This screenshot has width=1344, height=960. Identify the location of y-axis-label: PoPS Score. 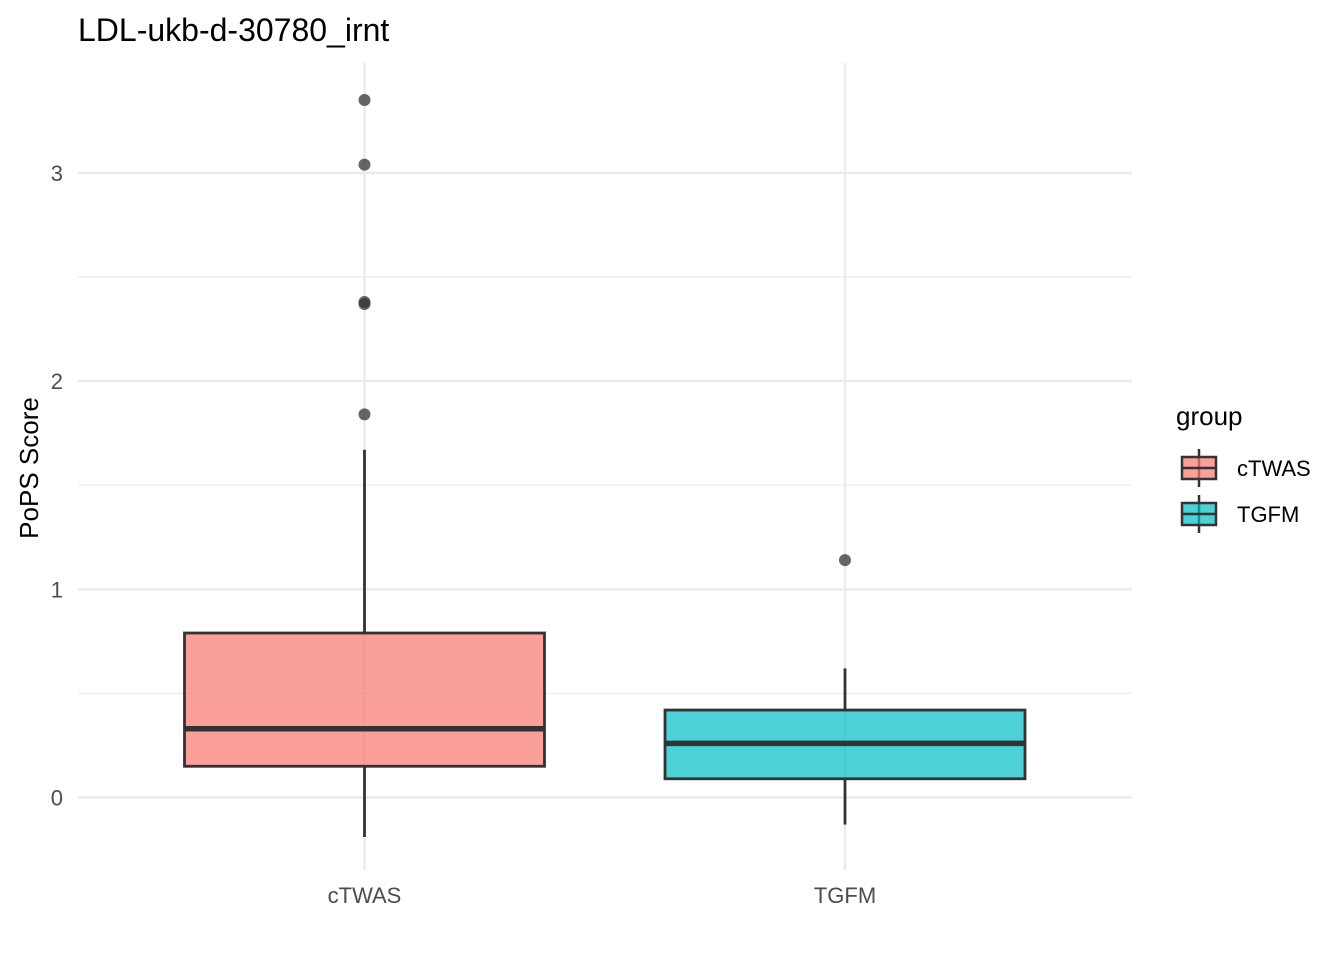
(29, 468).